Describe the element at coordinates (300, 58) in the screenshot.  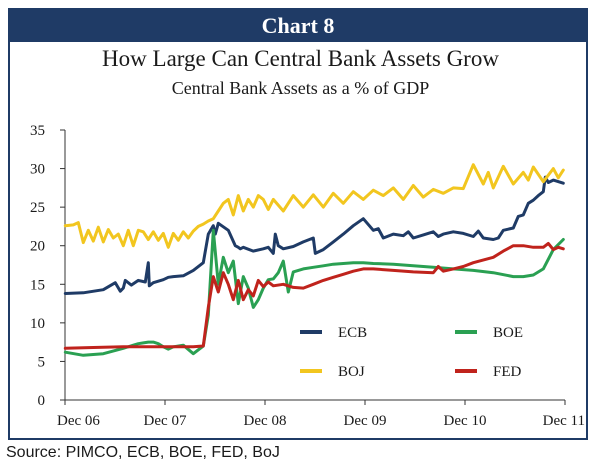
I see `chart-title: How Large Can Central Bank Assets Grow` at that location.